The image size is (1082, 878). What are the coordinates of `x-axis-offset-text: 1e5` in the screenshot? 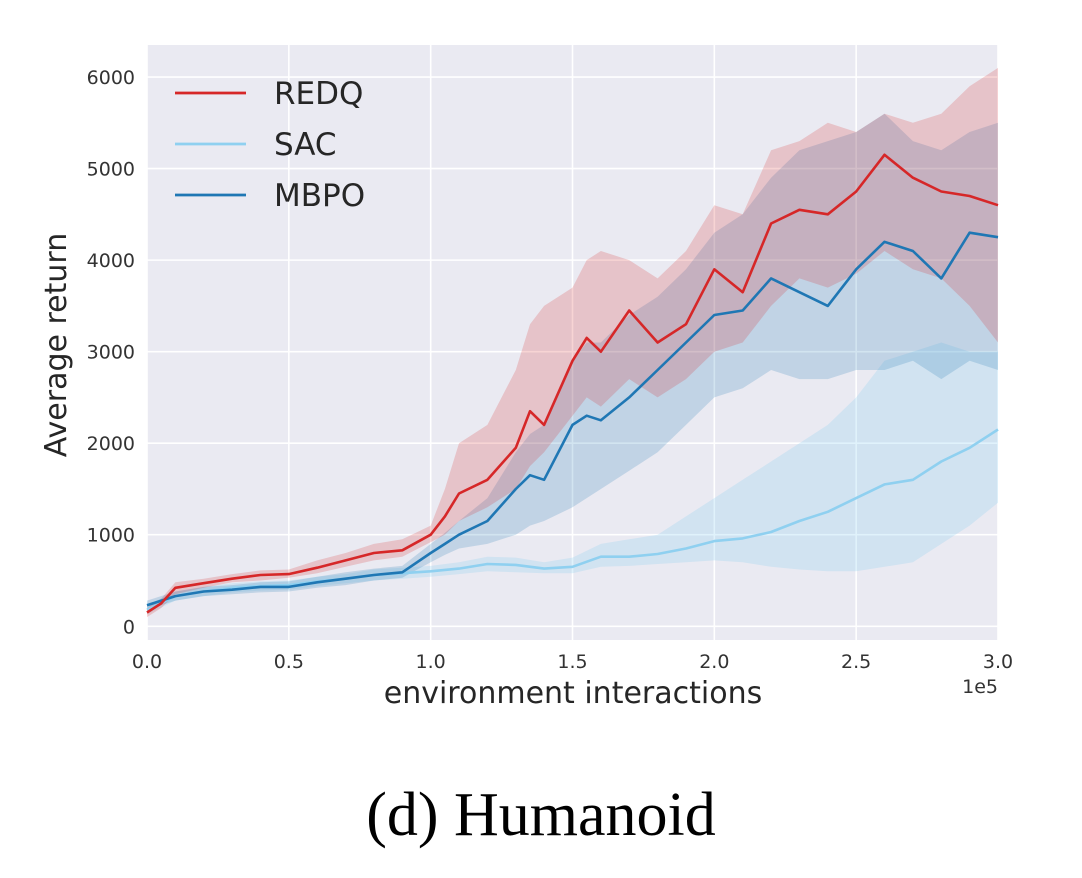 It's located at (980, 687).